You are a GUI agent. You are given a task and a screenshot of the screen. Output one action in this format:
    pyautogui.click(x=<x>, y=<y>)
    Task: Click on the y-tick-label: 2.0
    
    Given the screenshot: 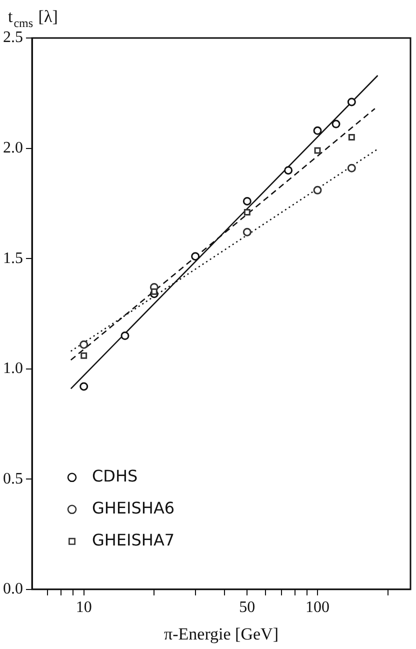 What is the action you would take?
    pyautogui.click(x=13, y=147)
    